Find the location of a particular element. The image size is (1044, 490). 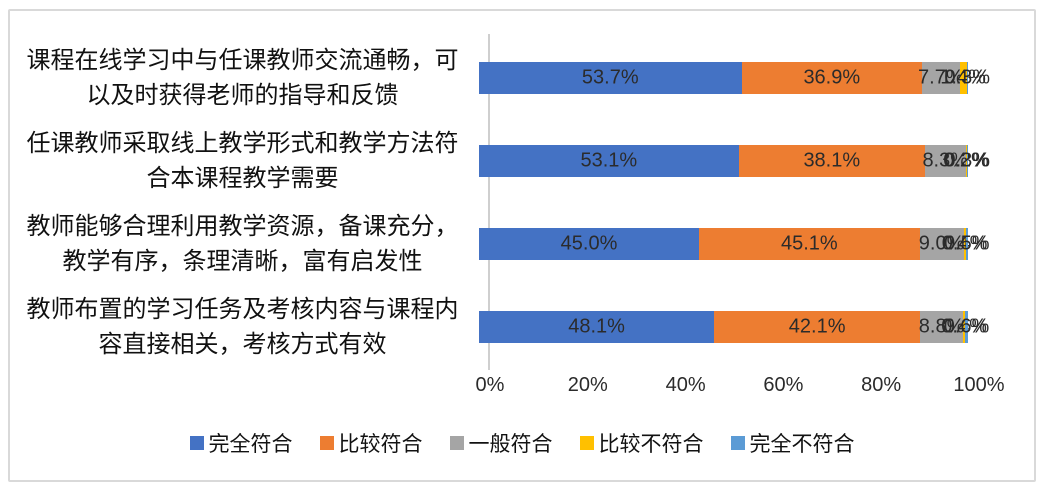

y-axis-line is located at coordinates (489, 202).